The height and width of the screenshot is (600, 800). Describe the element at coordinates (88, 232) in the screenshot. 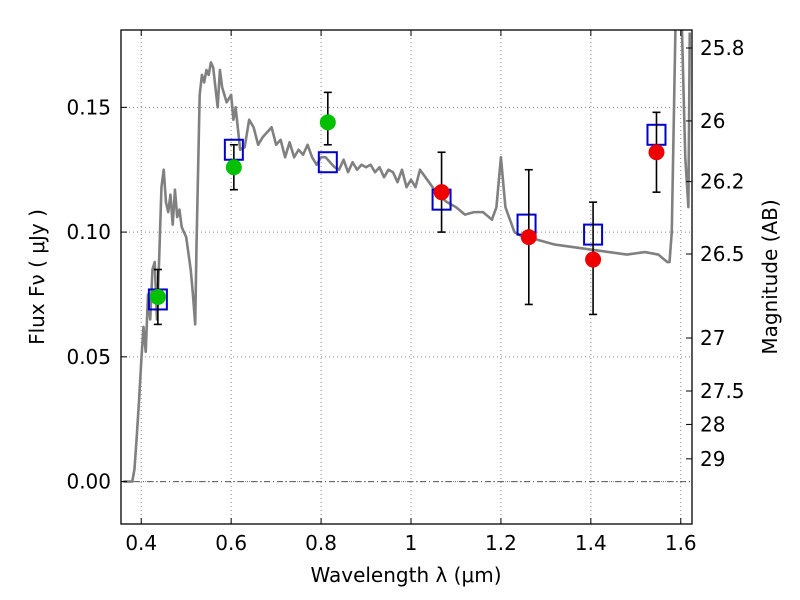

I see `y-tick-label: 0.10` at that location.